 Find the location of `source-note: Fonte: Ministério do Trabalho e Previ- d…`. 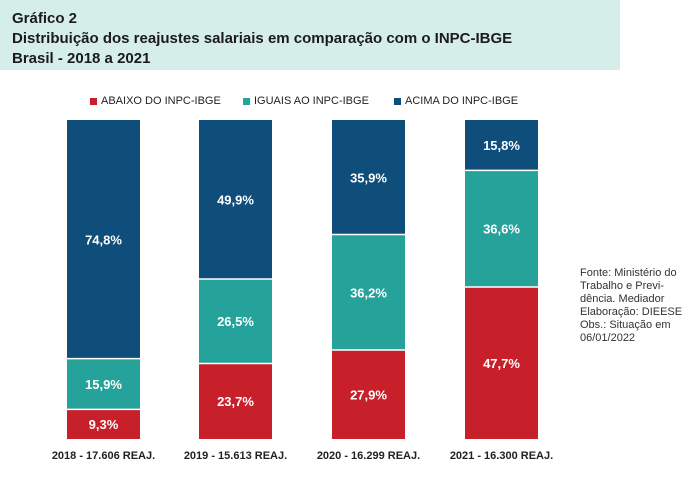

source-note: Fonte: Ministério do Trabalho e Previ- d… is located at coordinates (636, 306).